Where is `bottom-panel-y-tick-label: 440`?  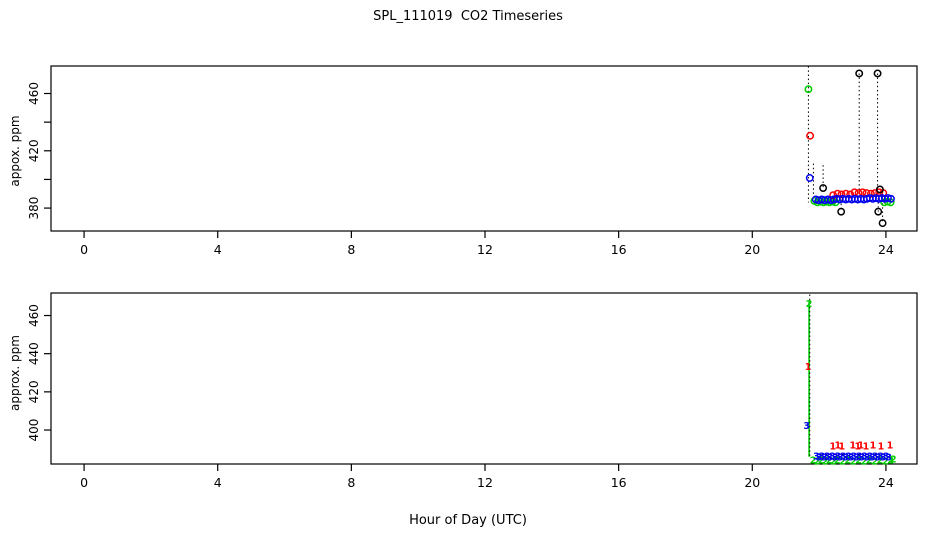
bottom-panel-y-tick-label: 440 is located at coordinates (34, 353).